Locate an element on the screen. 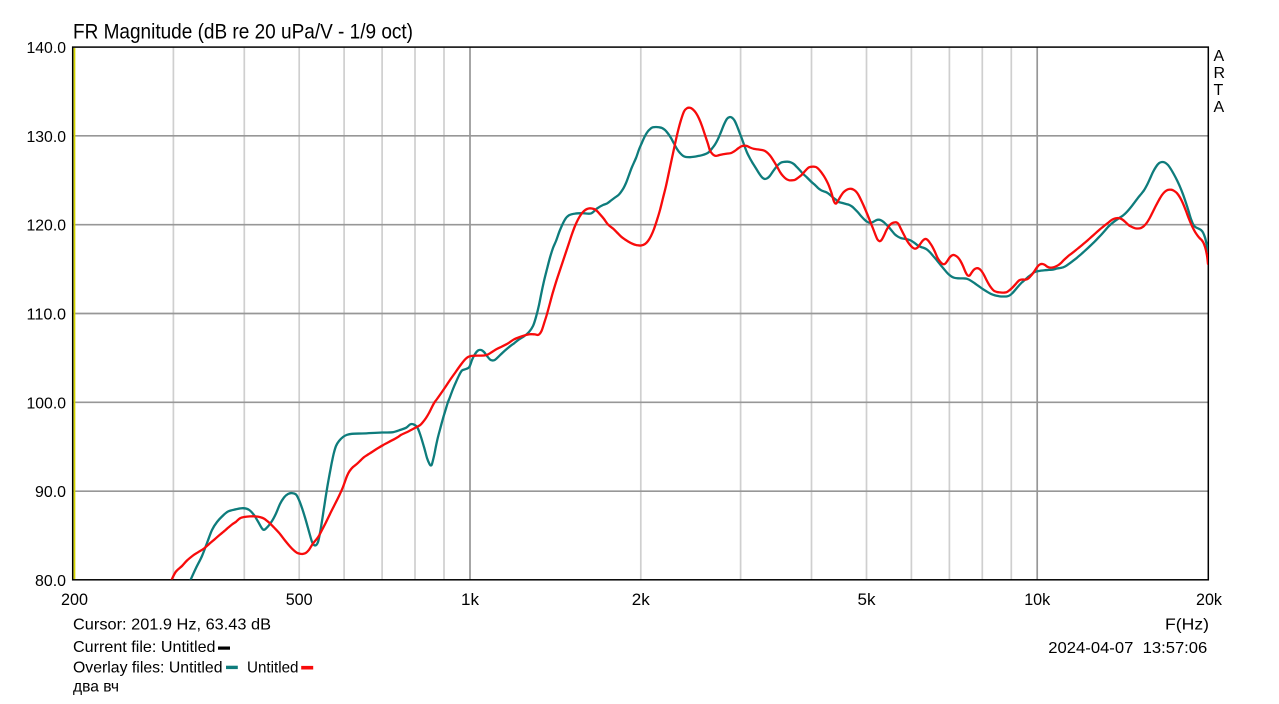  svg-text: F(Hz) is located at coordinates (1187, 625).